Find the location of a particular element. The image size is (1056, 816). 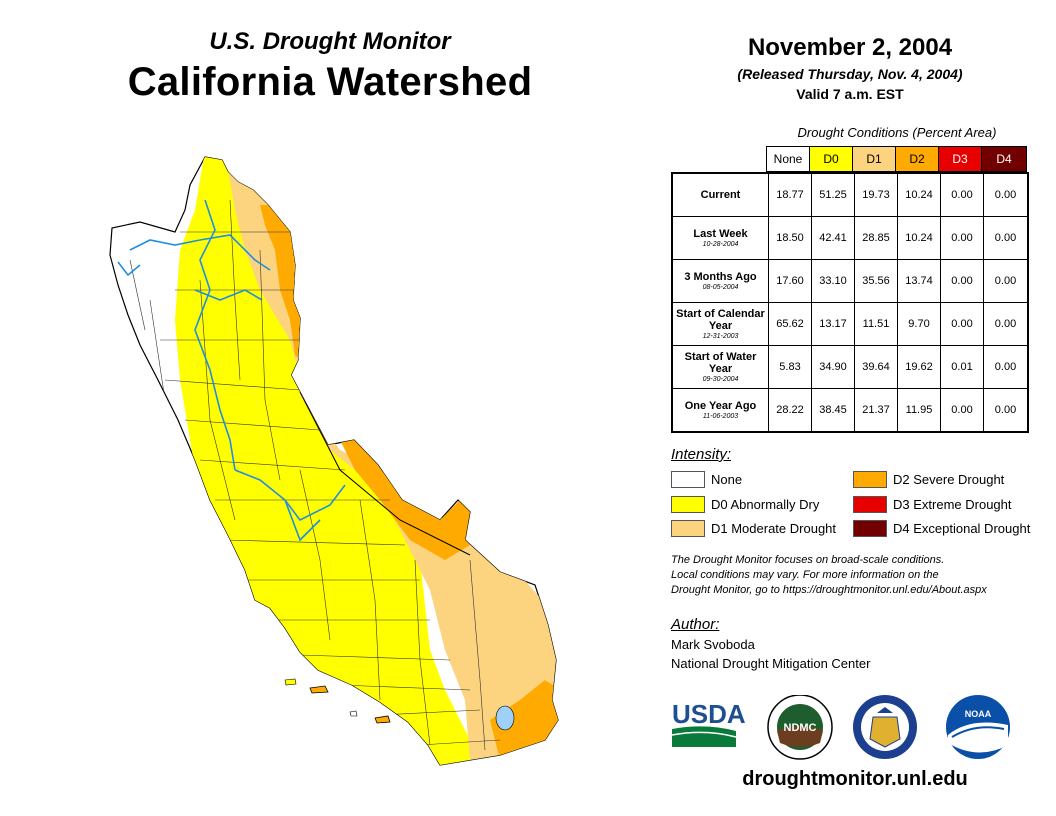

column-header-d3: D3 is located at coordinates (960, 159).